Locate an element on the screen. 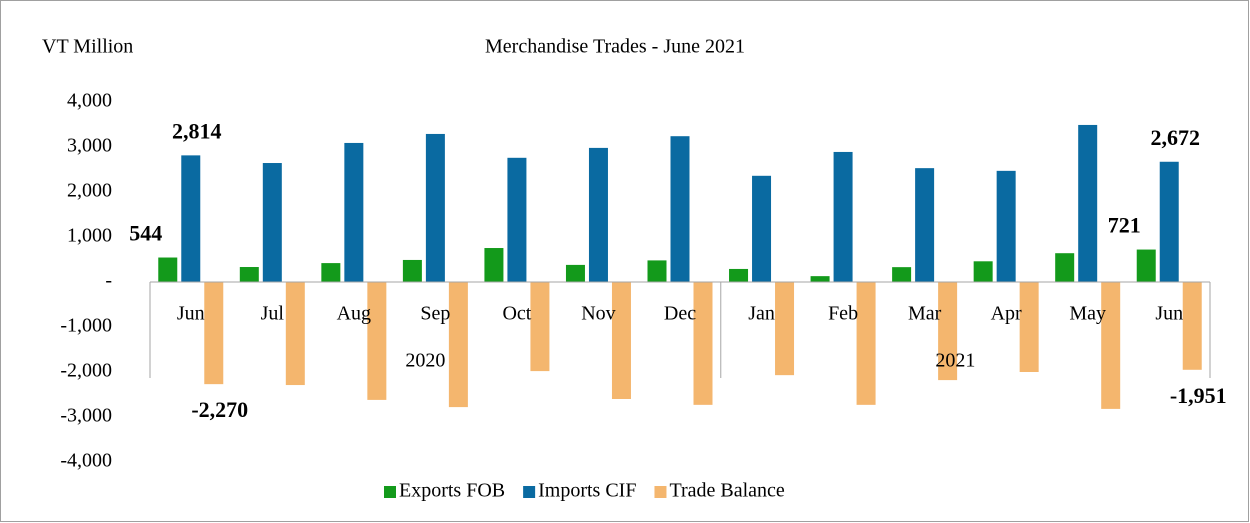 Image resolution: width=1250 pixels, height=523 pixels. legend-label: Exports FOB is located at coordinates (452, 491).